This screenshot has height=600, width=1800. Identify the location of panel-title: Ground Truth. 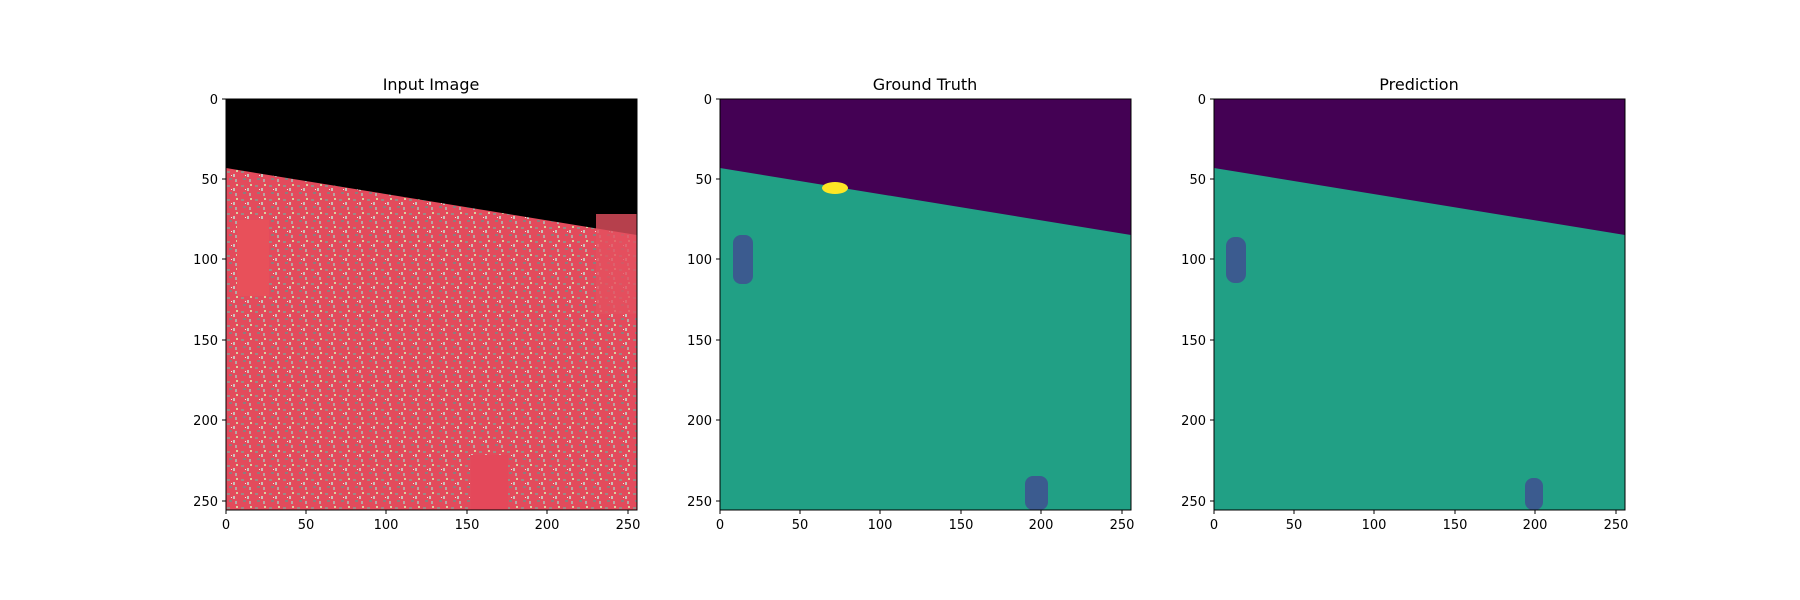
(925, 84).